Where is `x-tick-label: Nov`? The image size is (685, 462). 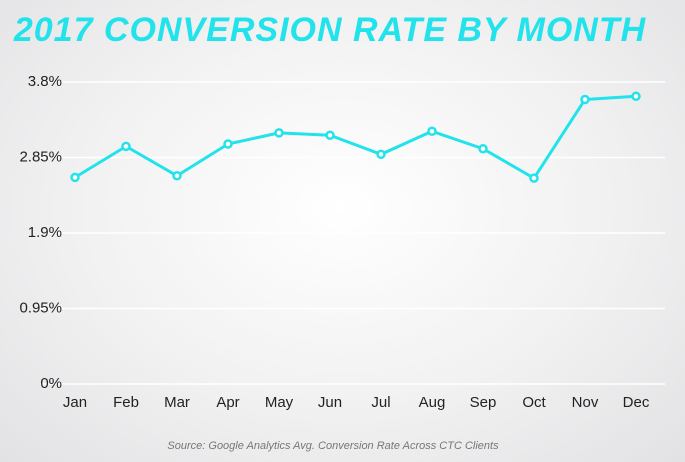 x-tick-label: Nov is located at coordinates (585, 402).